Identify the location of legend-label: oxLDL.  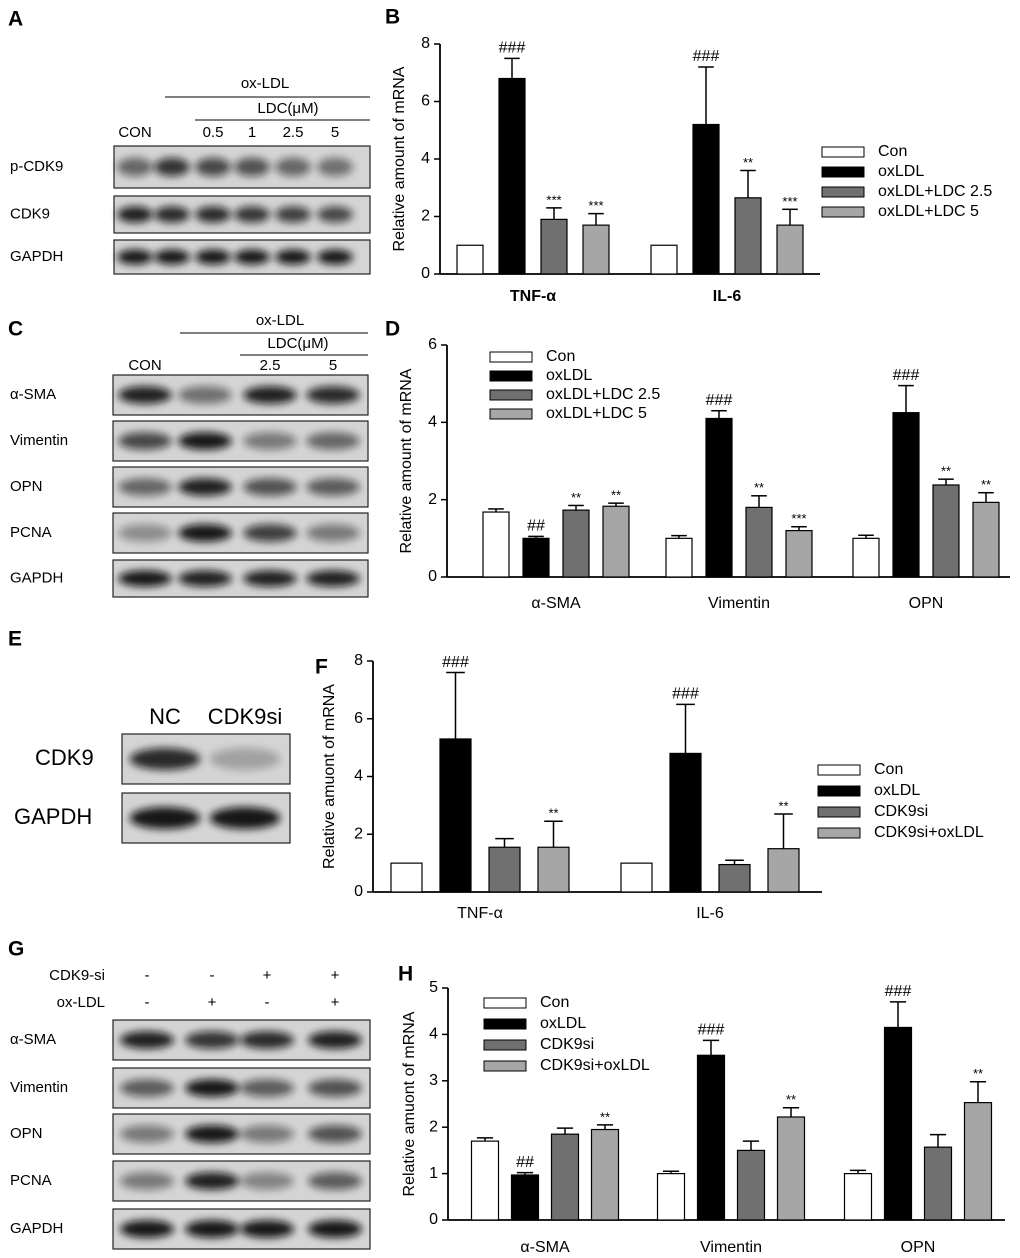
(901, 171).